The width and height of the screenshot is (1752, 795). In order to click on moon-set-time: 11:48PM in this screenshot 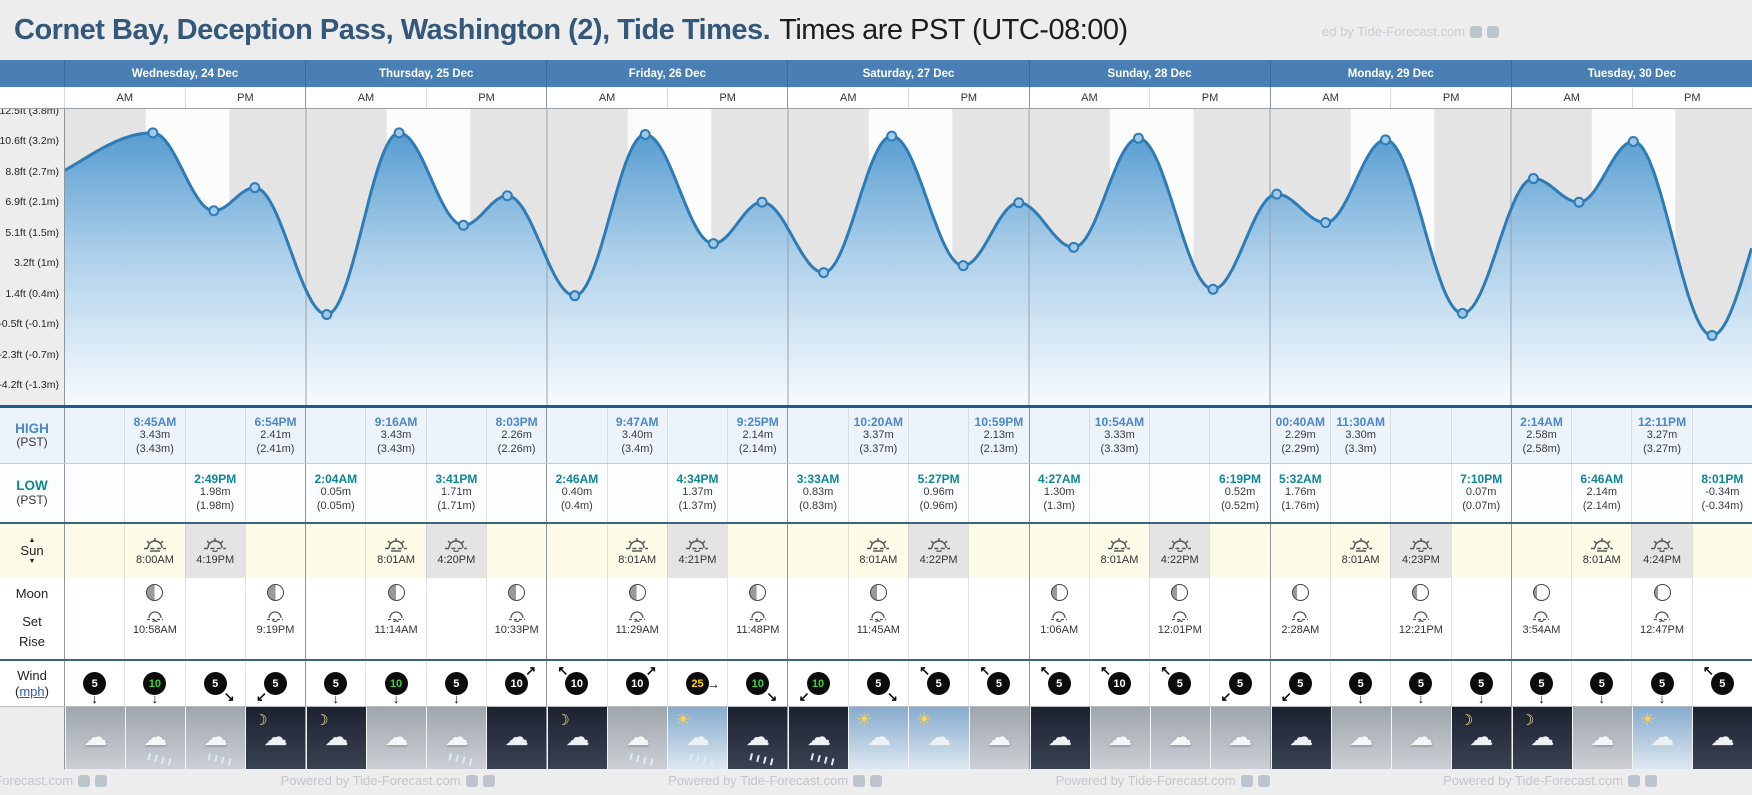, I will do `click(758, 630)`.